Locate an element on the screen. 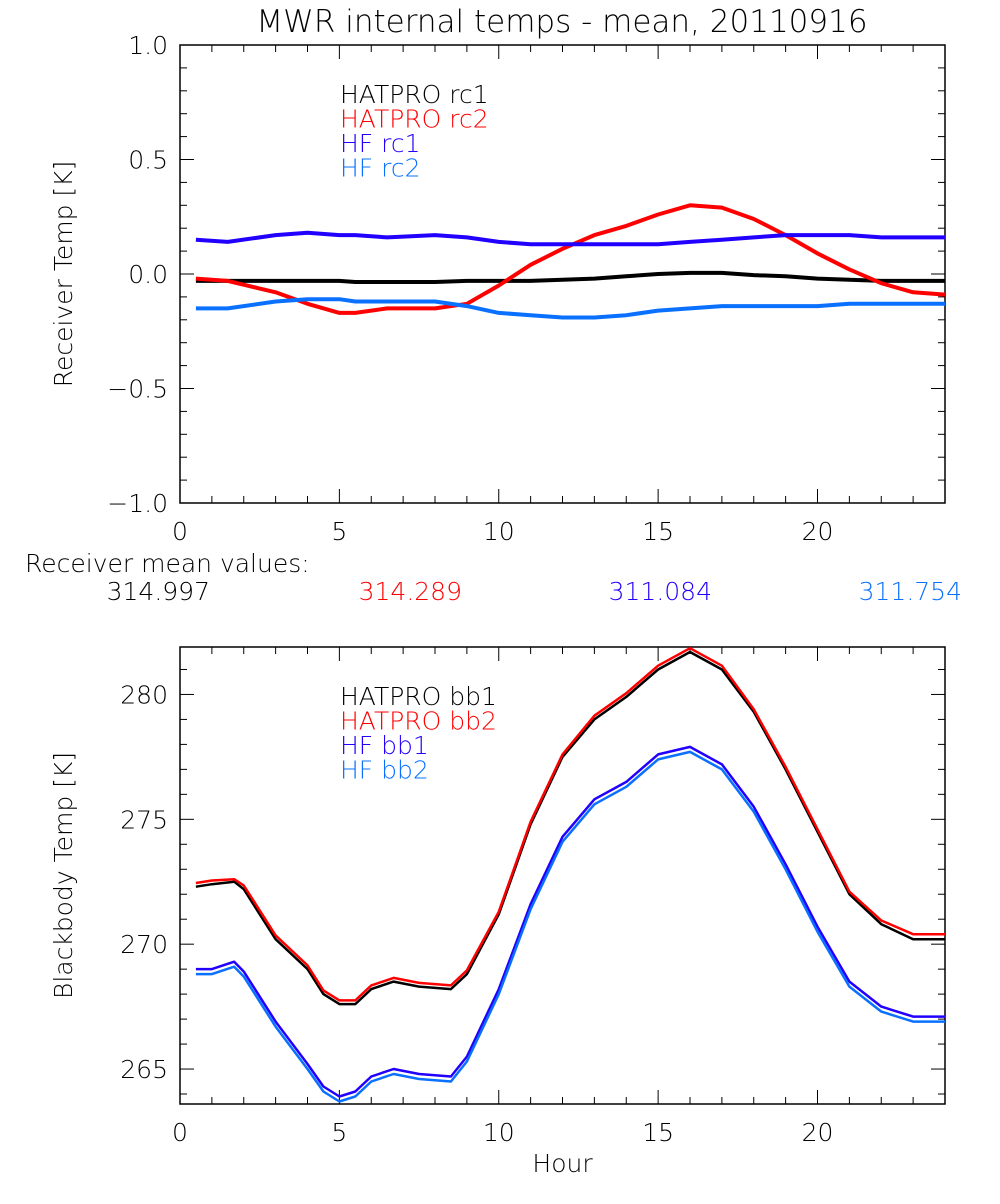 This screenshot has height=1204, width=1000. legend-entry: HATPRO rc1 is located at coordinates (414, 94).